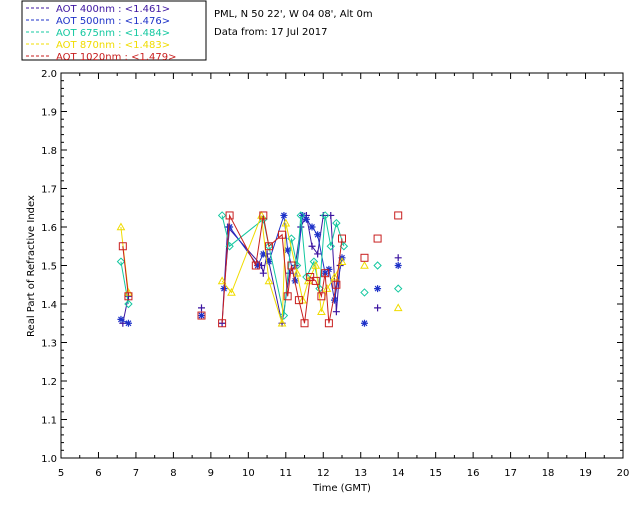 This screenshot has height=512, width=640. Describe the element at coordinates (248, 473) in the screenshot. I see `x-tick-label: 10` at that location.